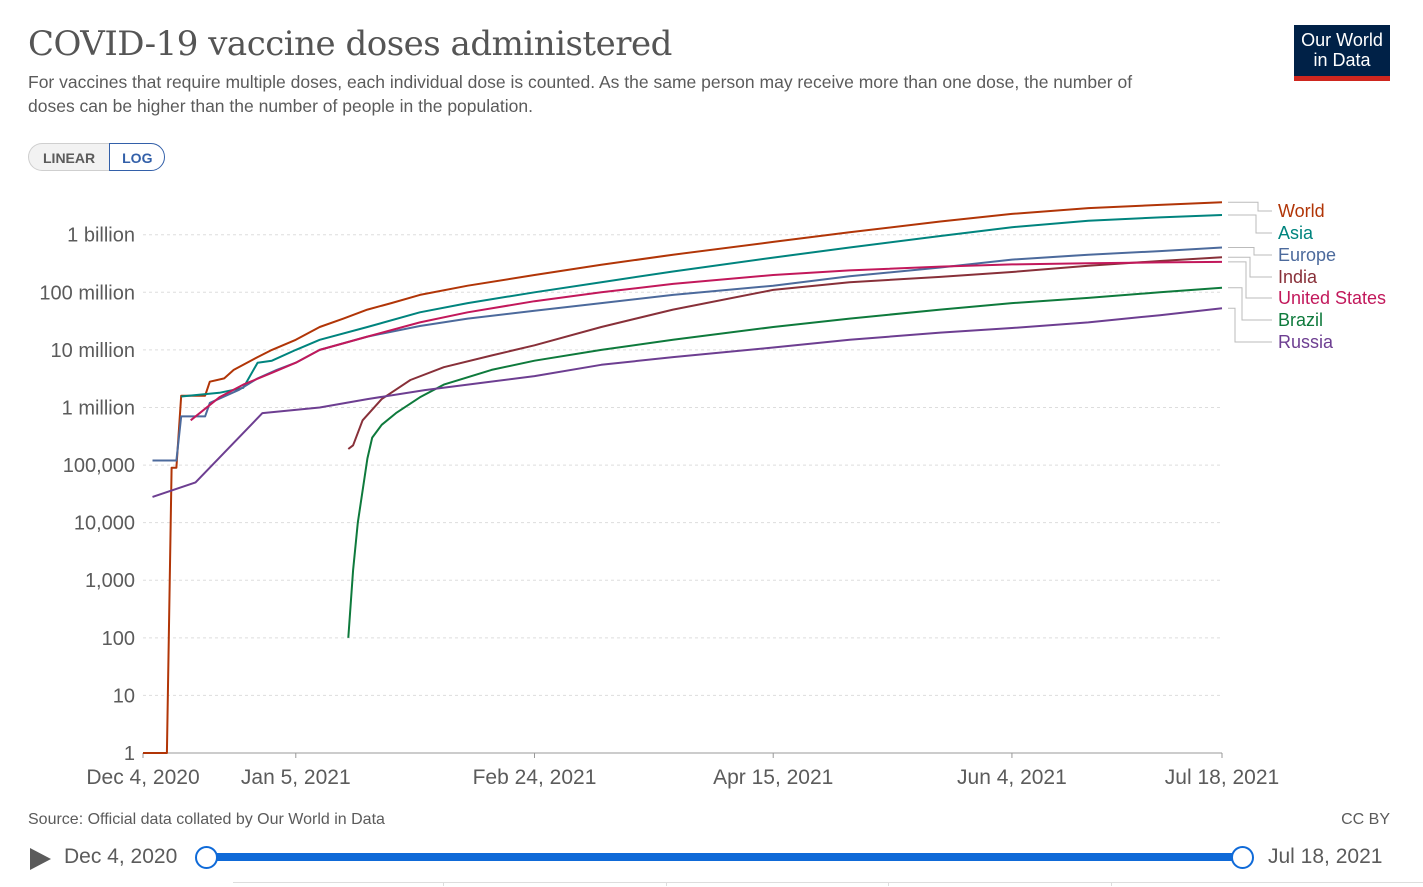 Image resolution: width=1423 pixels, height=887 pixels. What do you see at coordinates (1342, 60) in the screenshot?
I see `logo-line-2: in Data` at bounding box center [1342, 60].